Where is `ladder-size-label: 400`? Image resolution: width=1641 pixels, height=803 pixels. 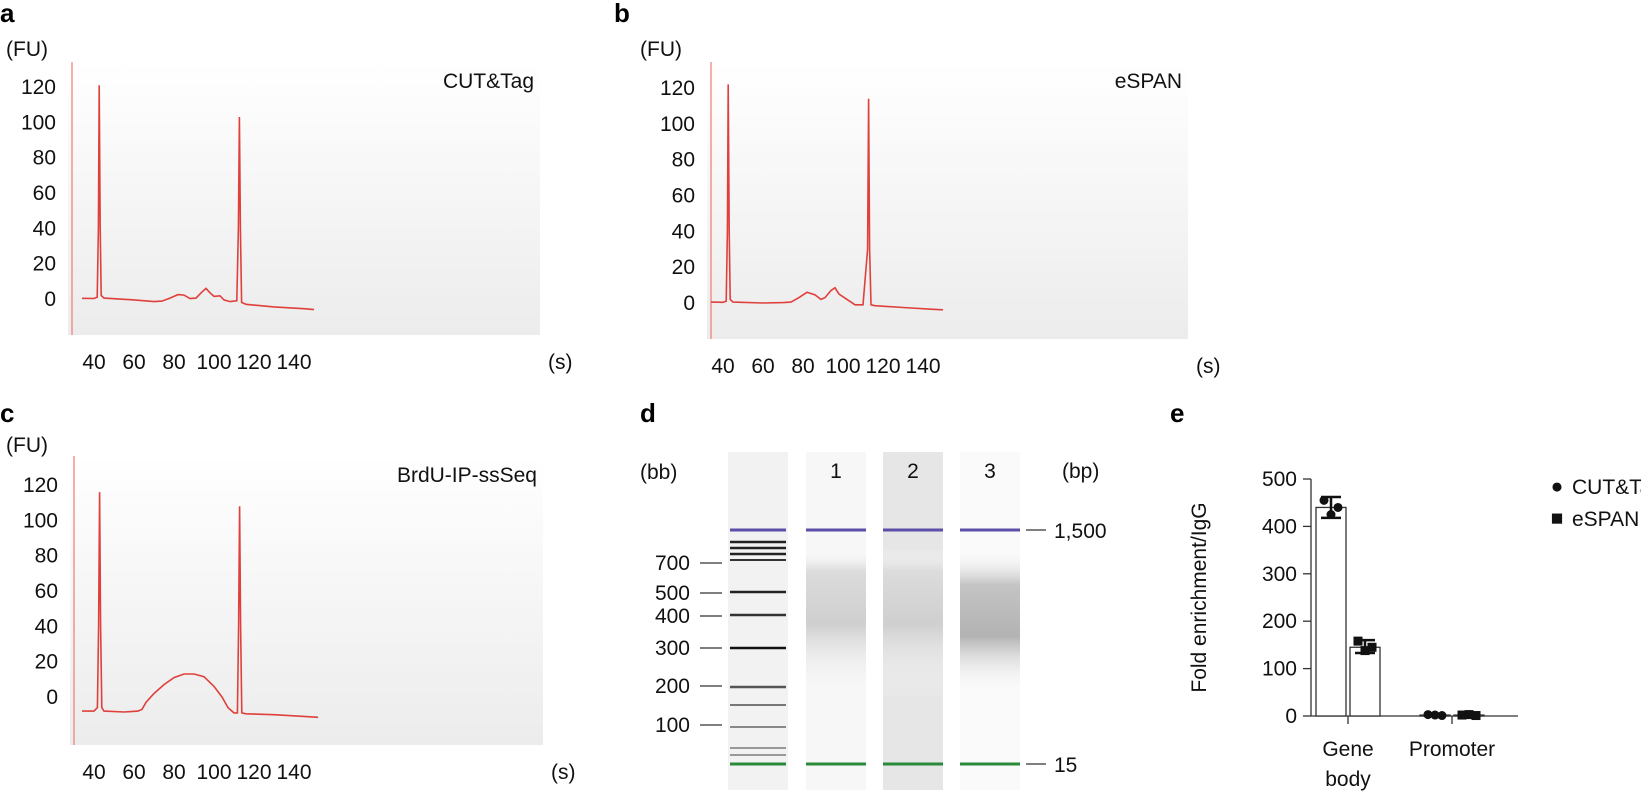 ladder-size-label: 400 is located at coordinates (672, 616).